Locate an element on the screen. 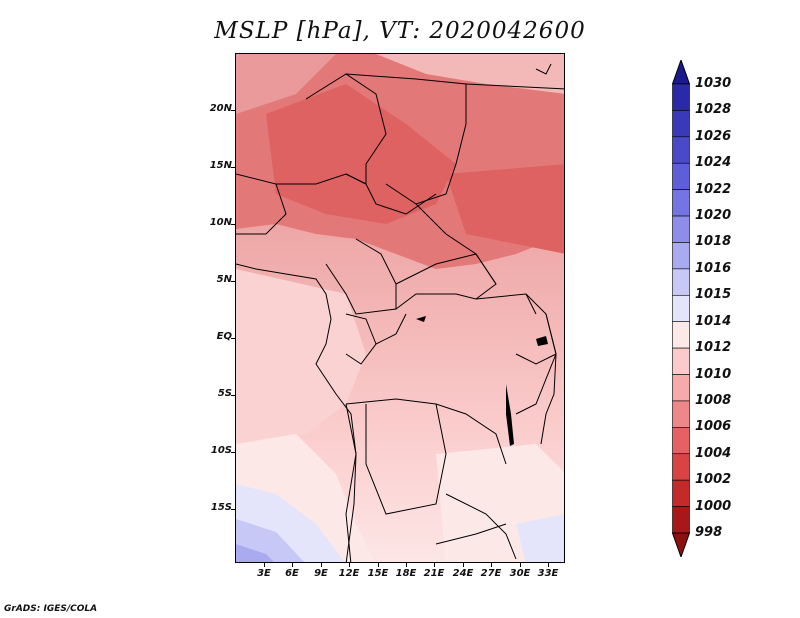 The height and width of the screenshot is (618, 800). lakes is located at coordinates (482, 381).